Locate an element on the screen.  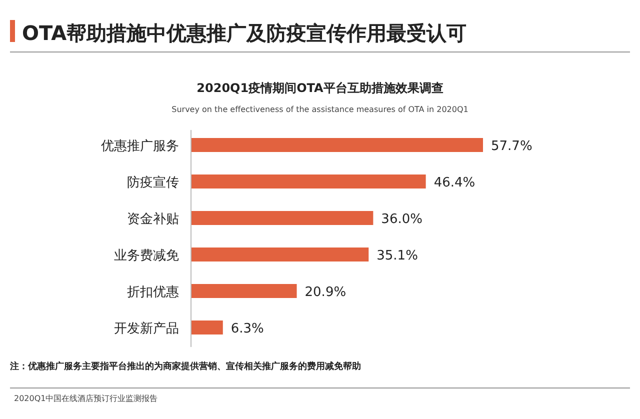
data-label: 20.9% is located at coordinates (325, 292).